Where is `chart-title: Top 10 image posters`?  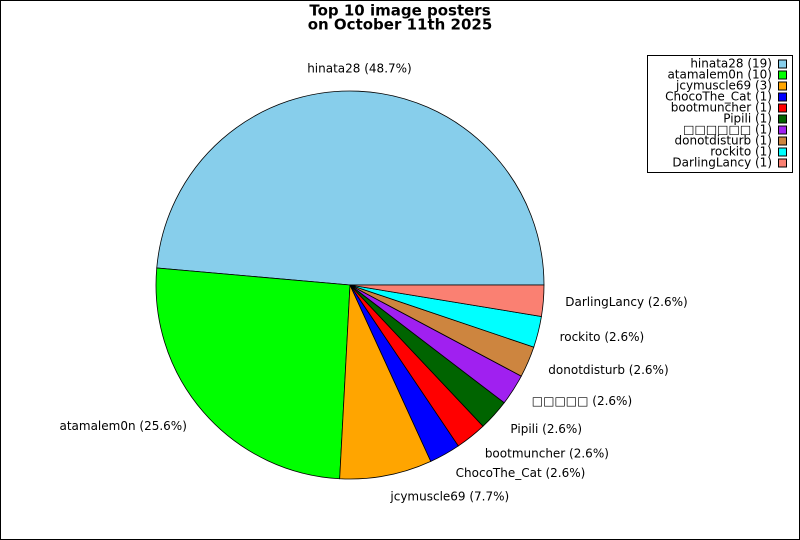 chart-title: Top 10 image posters is located at coordinates (399, 11).